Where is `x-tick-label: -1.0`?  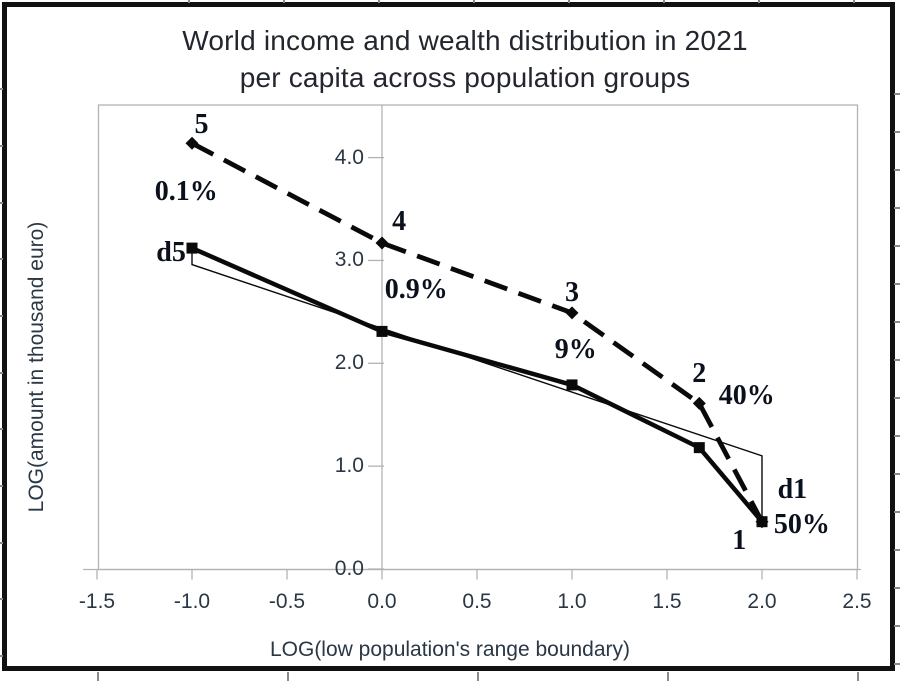 x-tick-label: -1.0 is located at coordinates (192, 601).